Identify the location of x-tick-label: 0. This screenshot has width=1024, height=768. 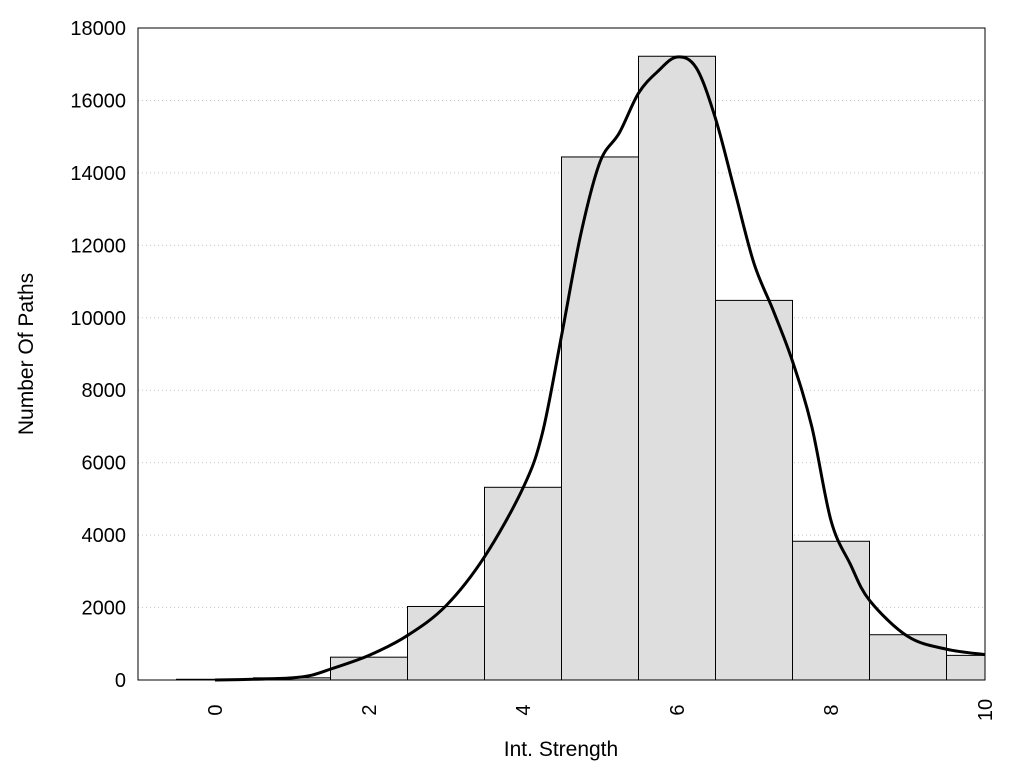
(216, 709).